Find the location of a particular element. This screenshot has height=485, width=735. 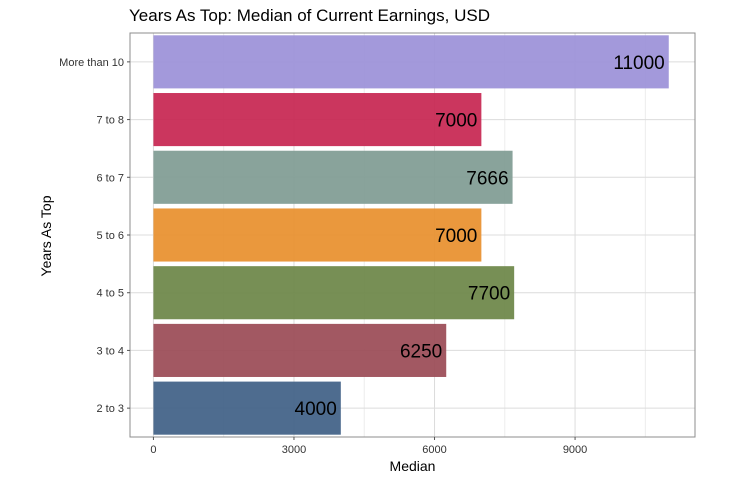

x-tick-label: 6000 is located at coordinates (434, 450).